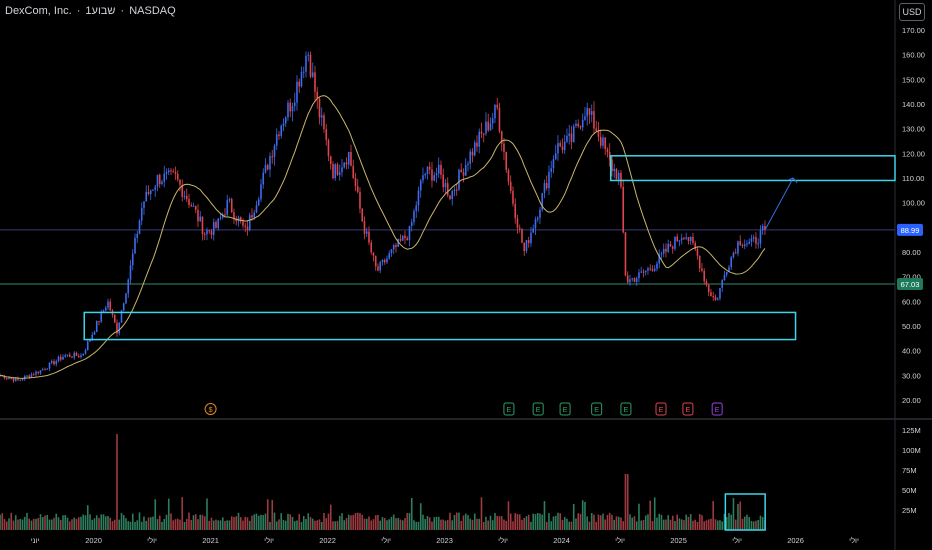 This screenshot has width=932, height=550. I want to click on symbol-name: DexCom, Inc., so click(38, 11).